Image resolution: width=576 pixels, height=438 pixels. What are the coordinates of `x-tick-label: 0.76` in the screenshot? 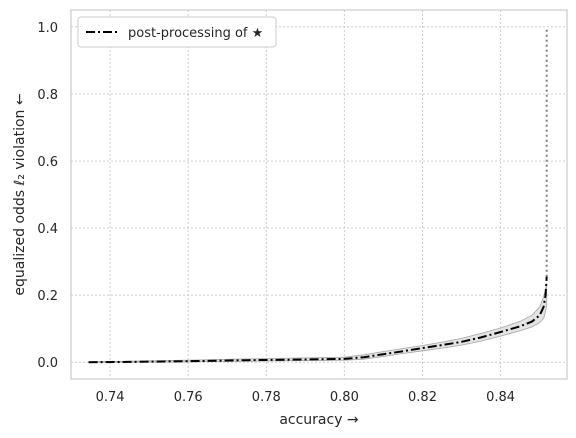 It's located at (188, 397).